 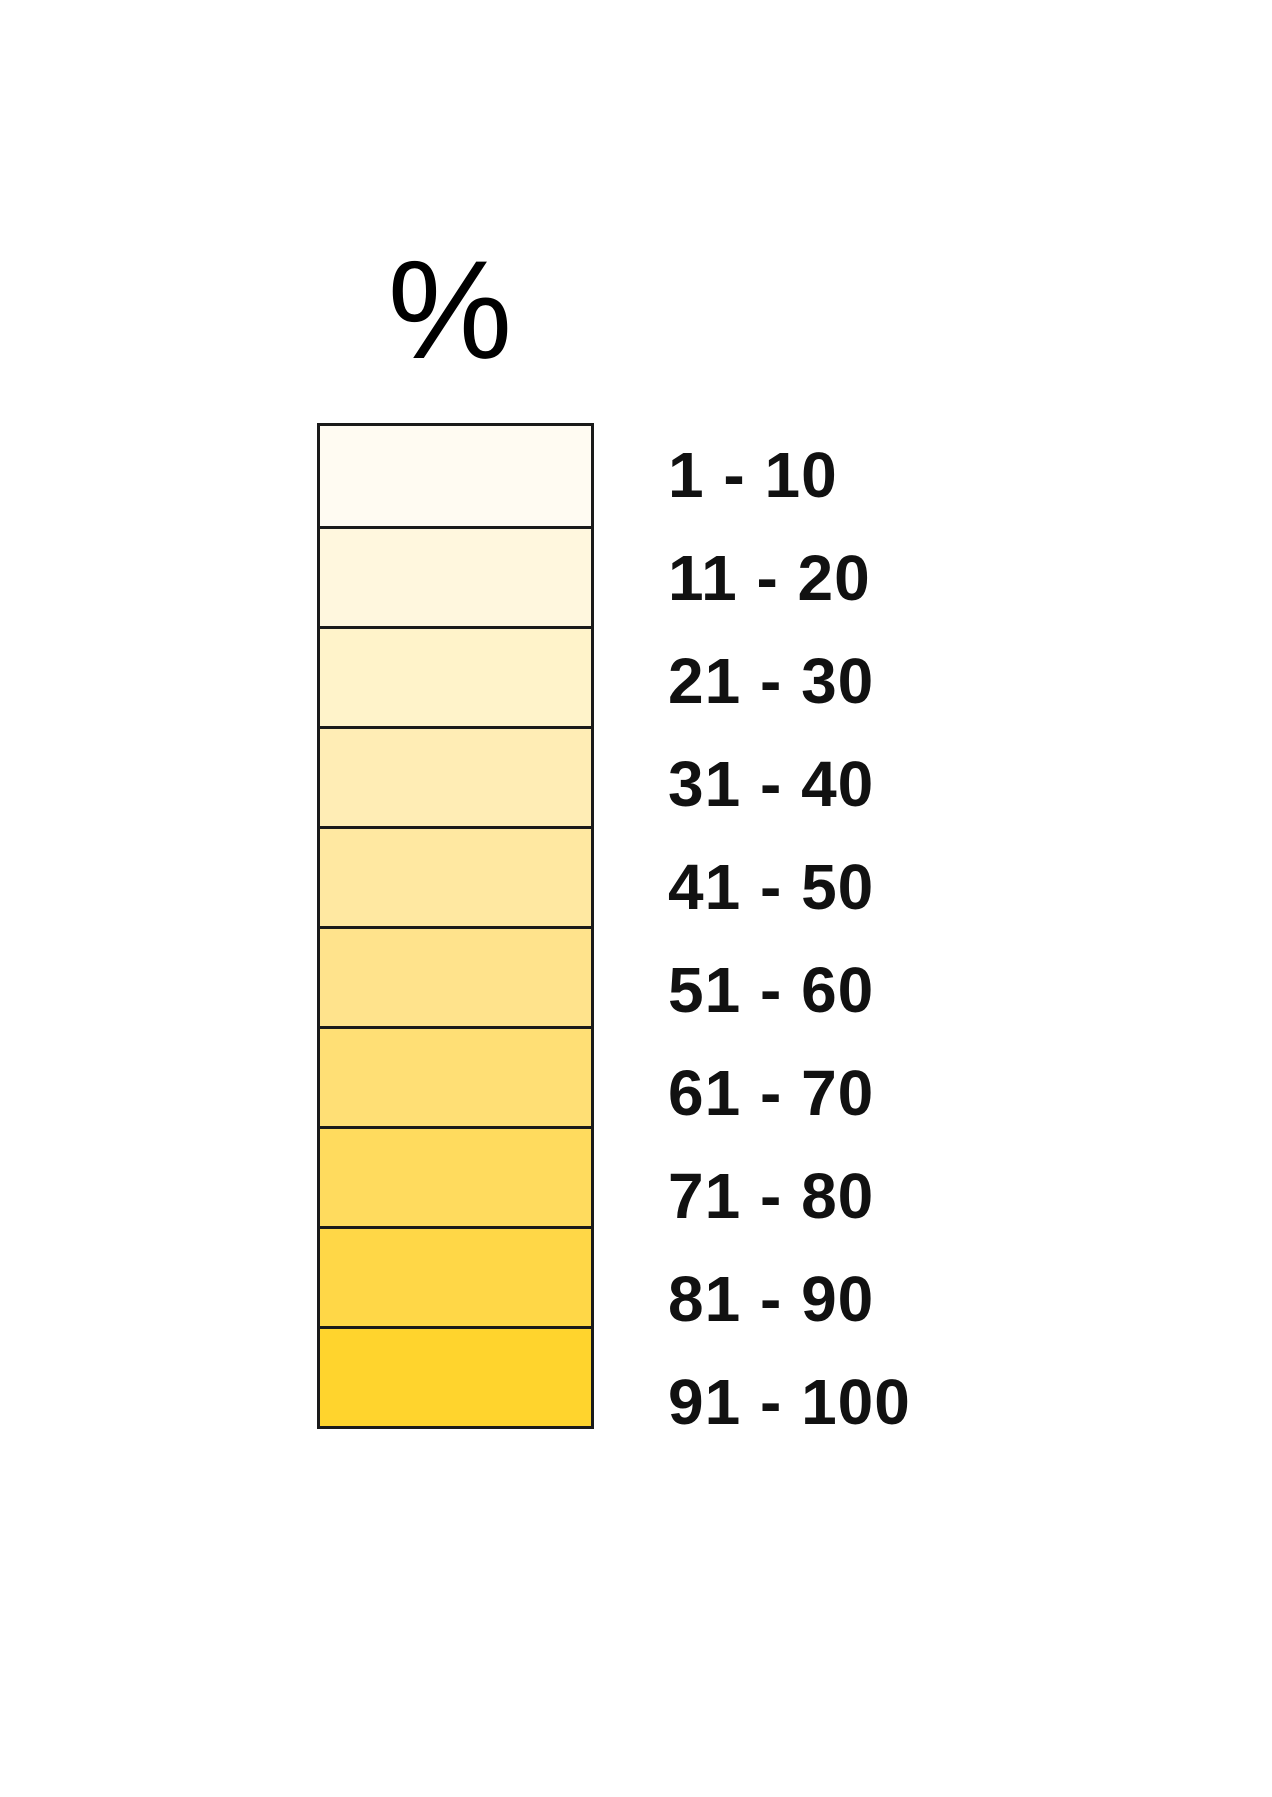 I want to click on range-label-8: 71 - 80, so click(x=771, y=1195).